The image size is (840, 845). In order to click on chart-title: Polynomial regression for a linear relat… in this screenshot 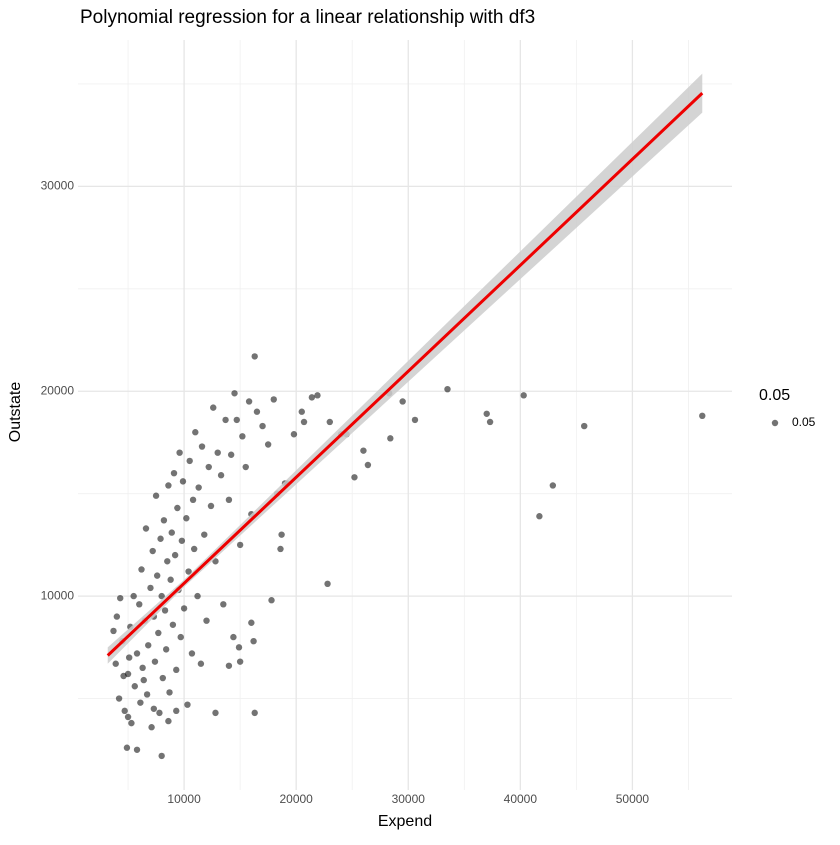, I will do `click(307, 17)`.